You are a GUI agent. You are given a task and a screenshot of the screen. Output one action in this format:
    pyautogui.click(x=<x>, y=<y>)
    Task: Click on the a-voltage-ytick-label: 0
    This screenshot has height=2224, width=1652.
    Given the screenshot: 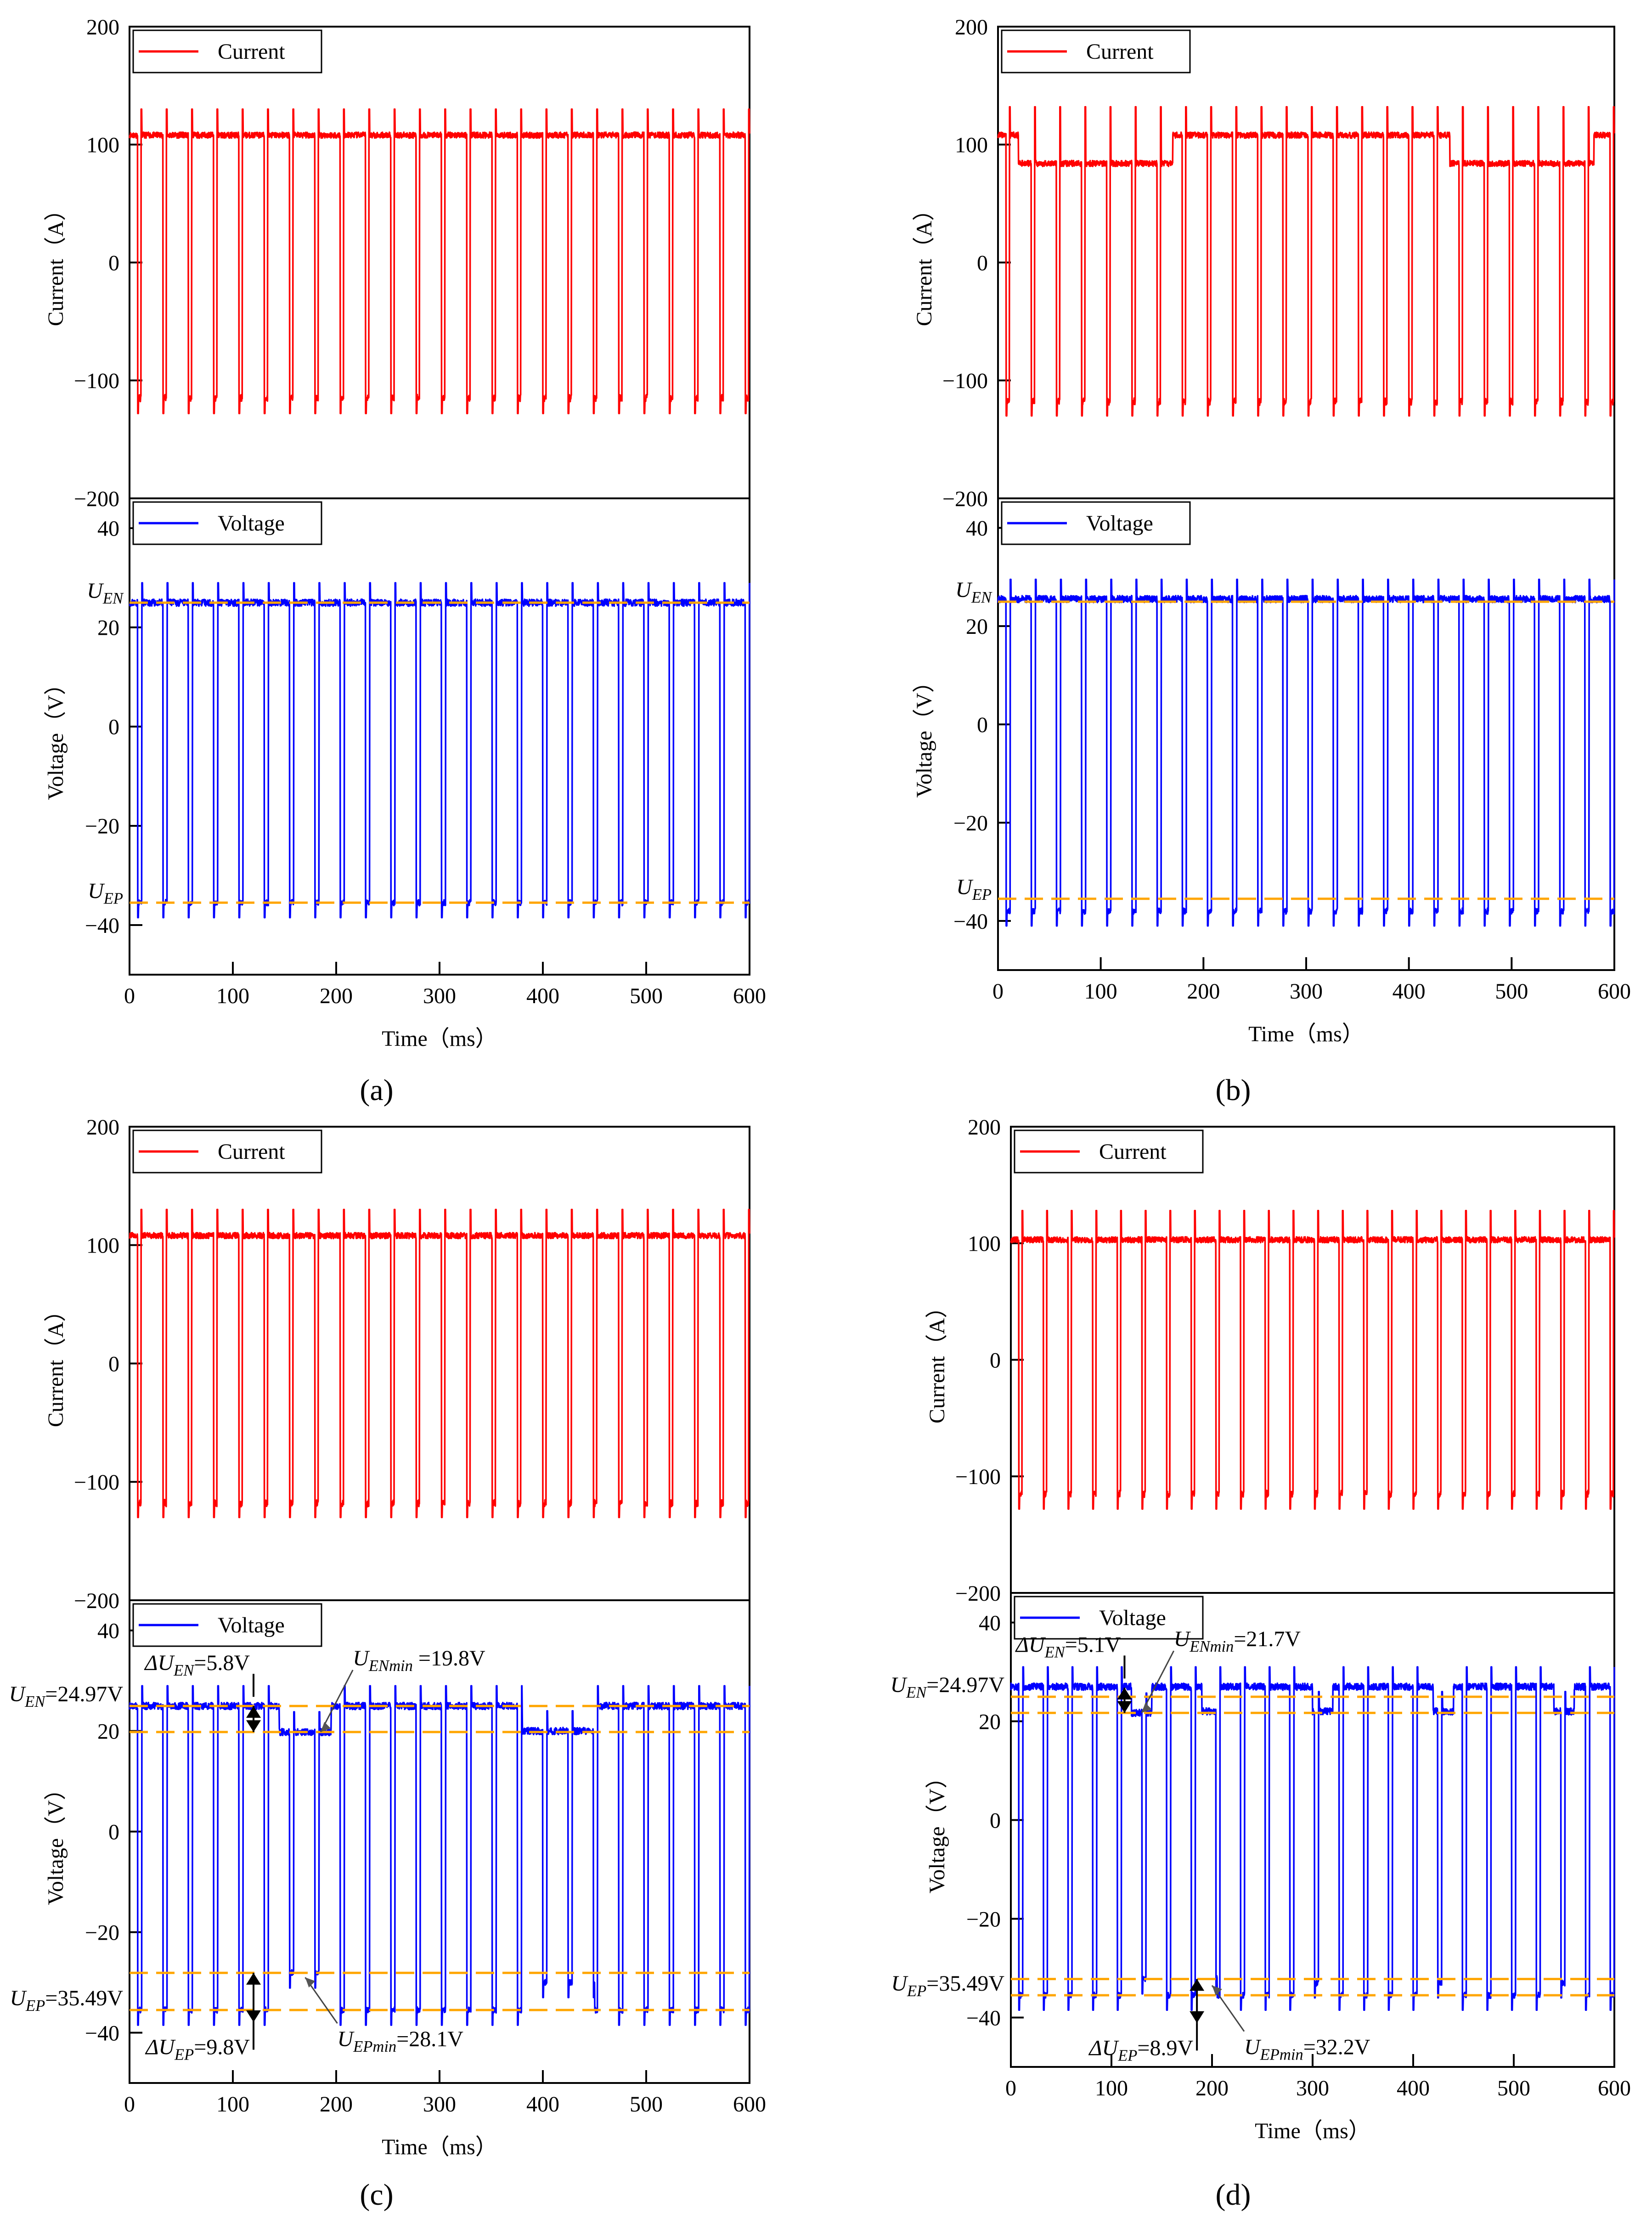 What is the action you would take?
    pyautogui.click(x=114, y=727)
    